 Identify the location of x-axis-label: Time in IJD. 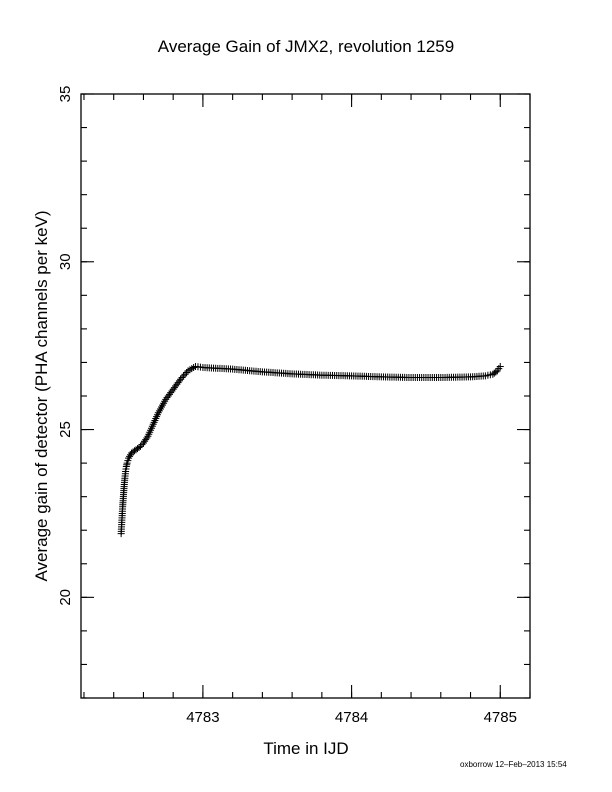
(305, 748).